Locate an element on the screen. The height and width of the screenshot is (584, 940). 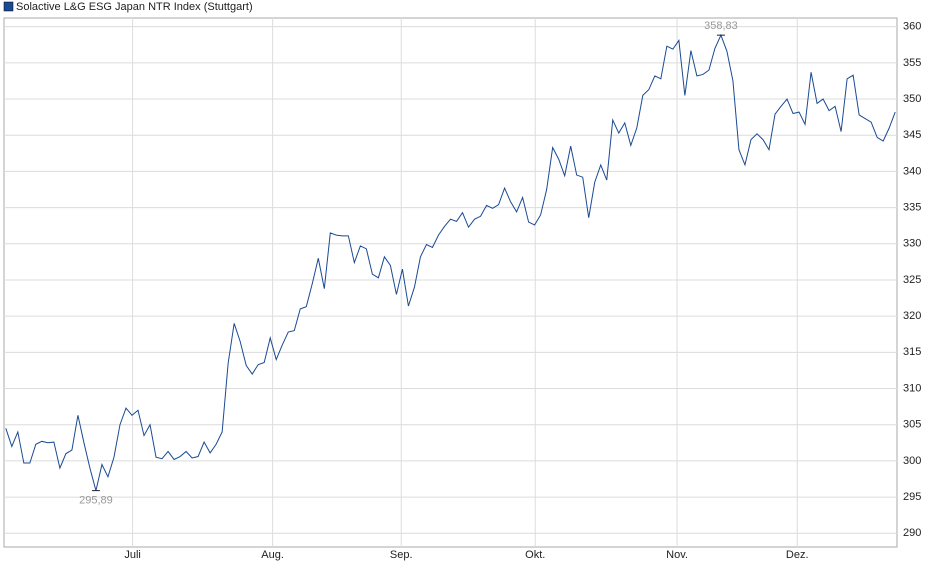
y-tick-label: 350 is located at coordinates (912, 99).